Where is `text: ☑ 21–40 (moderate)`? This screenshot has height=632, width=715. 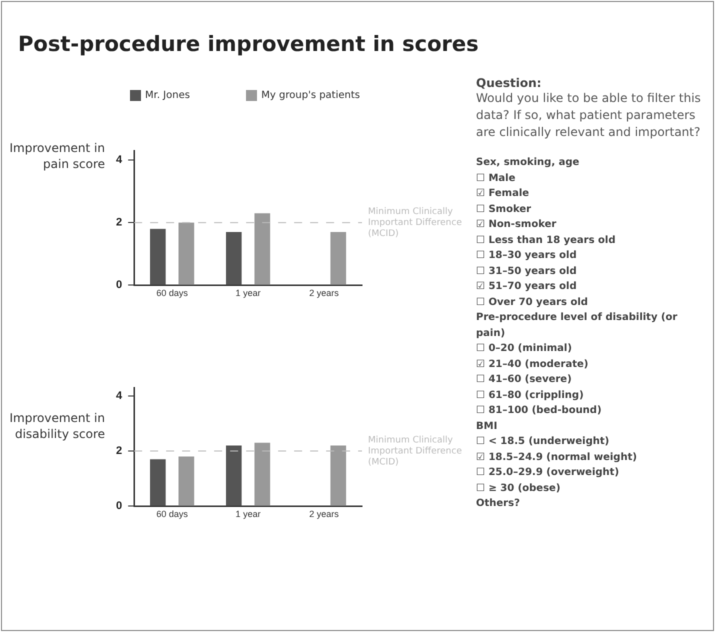 text: ☑ 21–40 (moderate) is located at coordinates (533, 365).